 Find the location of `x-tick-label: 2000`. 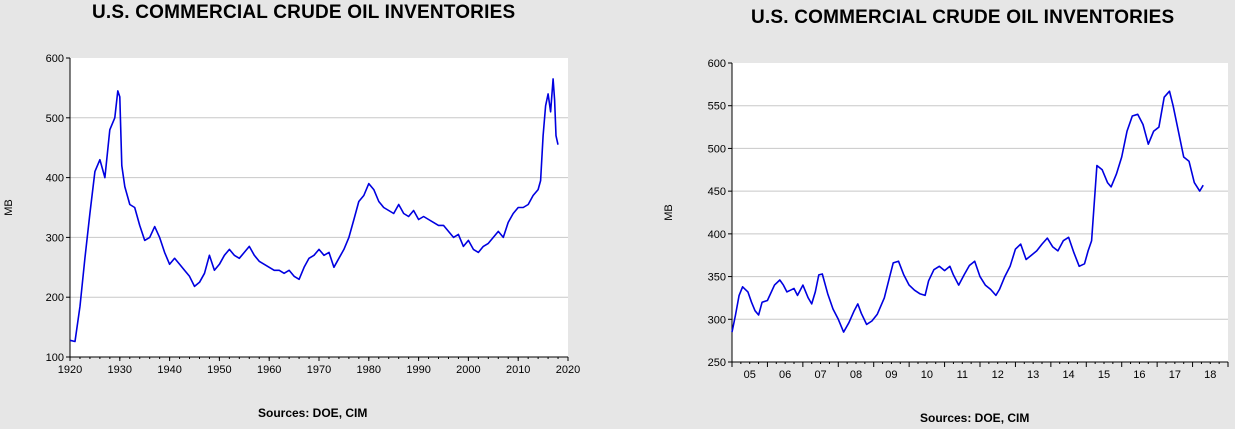

x-tick-label: 2000 is located at coordinates (468, 370).